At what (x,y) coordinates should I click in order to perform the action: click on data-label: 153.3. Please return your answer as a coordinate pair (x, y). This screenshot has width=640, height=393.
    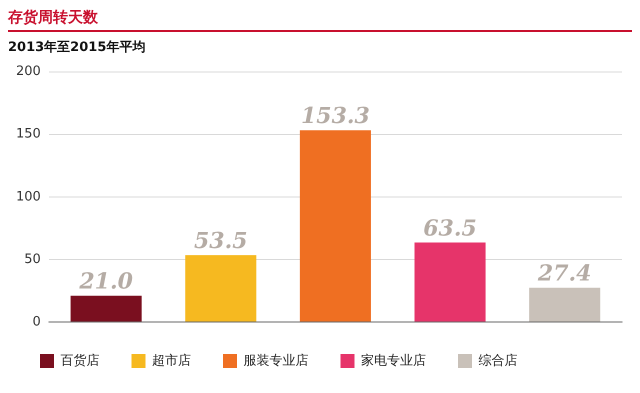
    Looking at the image, I should click on (335, 115).